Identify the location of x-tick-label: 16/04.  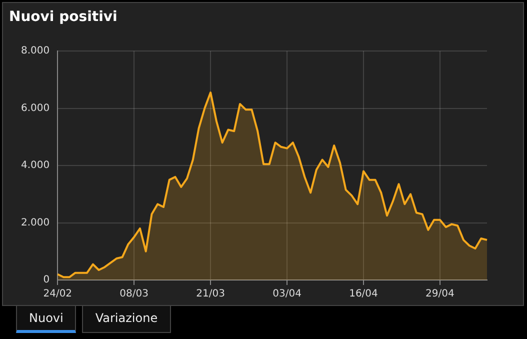
(363, 294).